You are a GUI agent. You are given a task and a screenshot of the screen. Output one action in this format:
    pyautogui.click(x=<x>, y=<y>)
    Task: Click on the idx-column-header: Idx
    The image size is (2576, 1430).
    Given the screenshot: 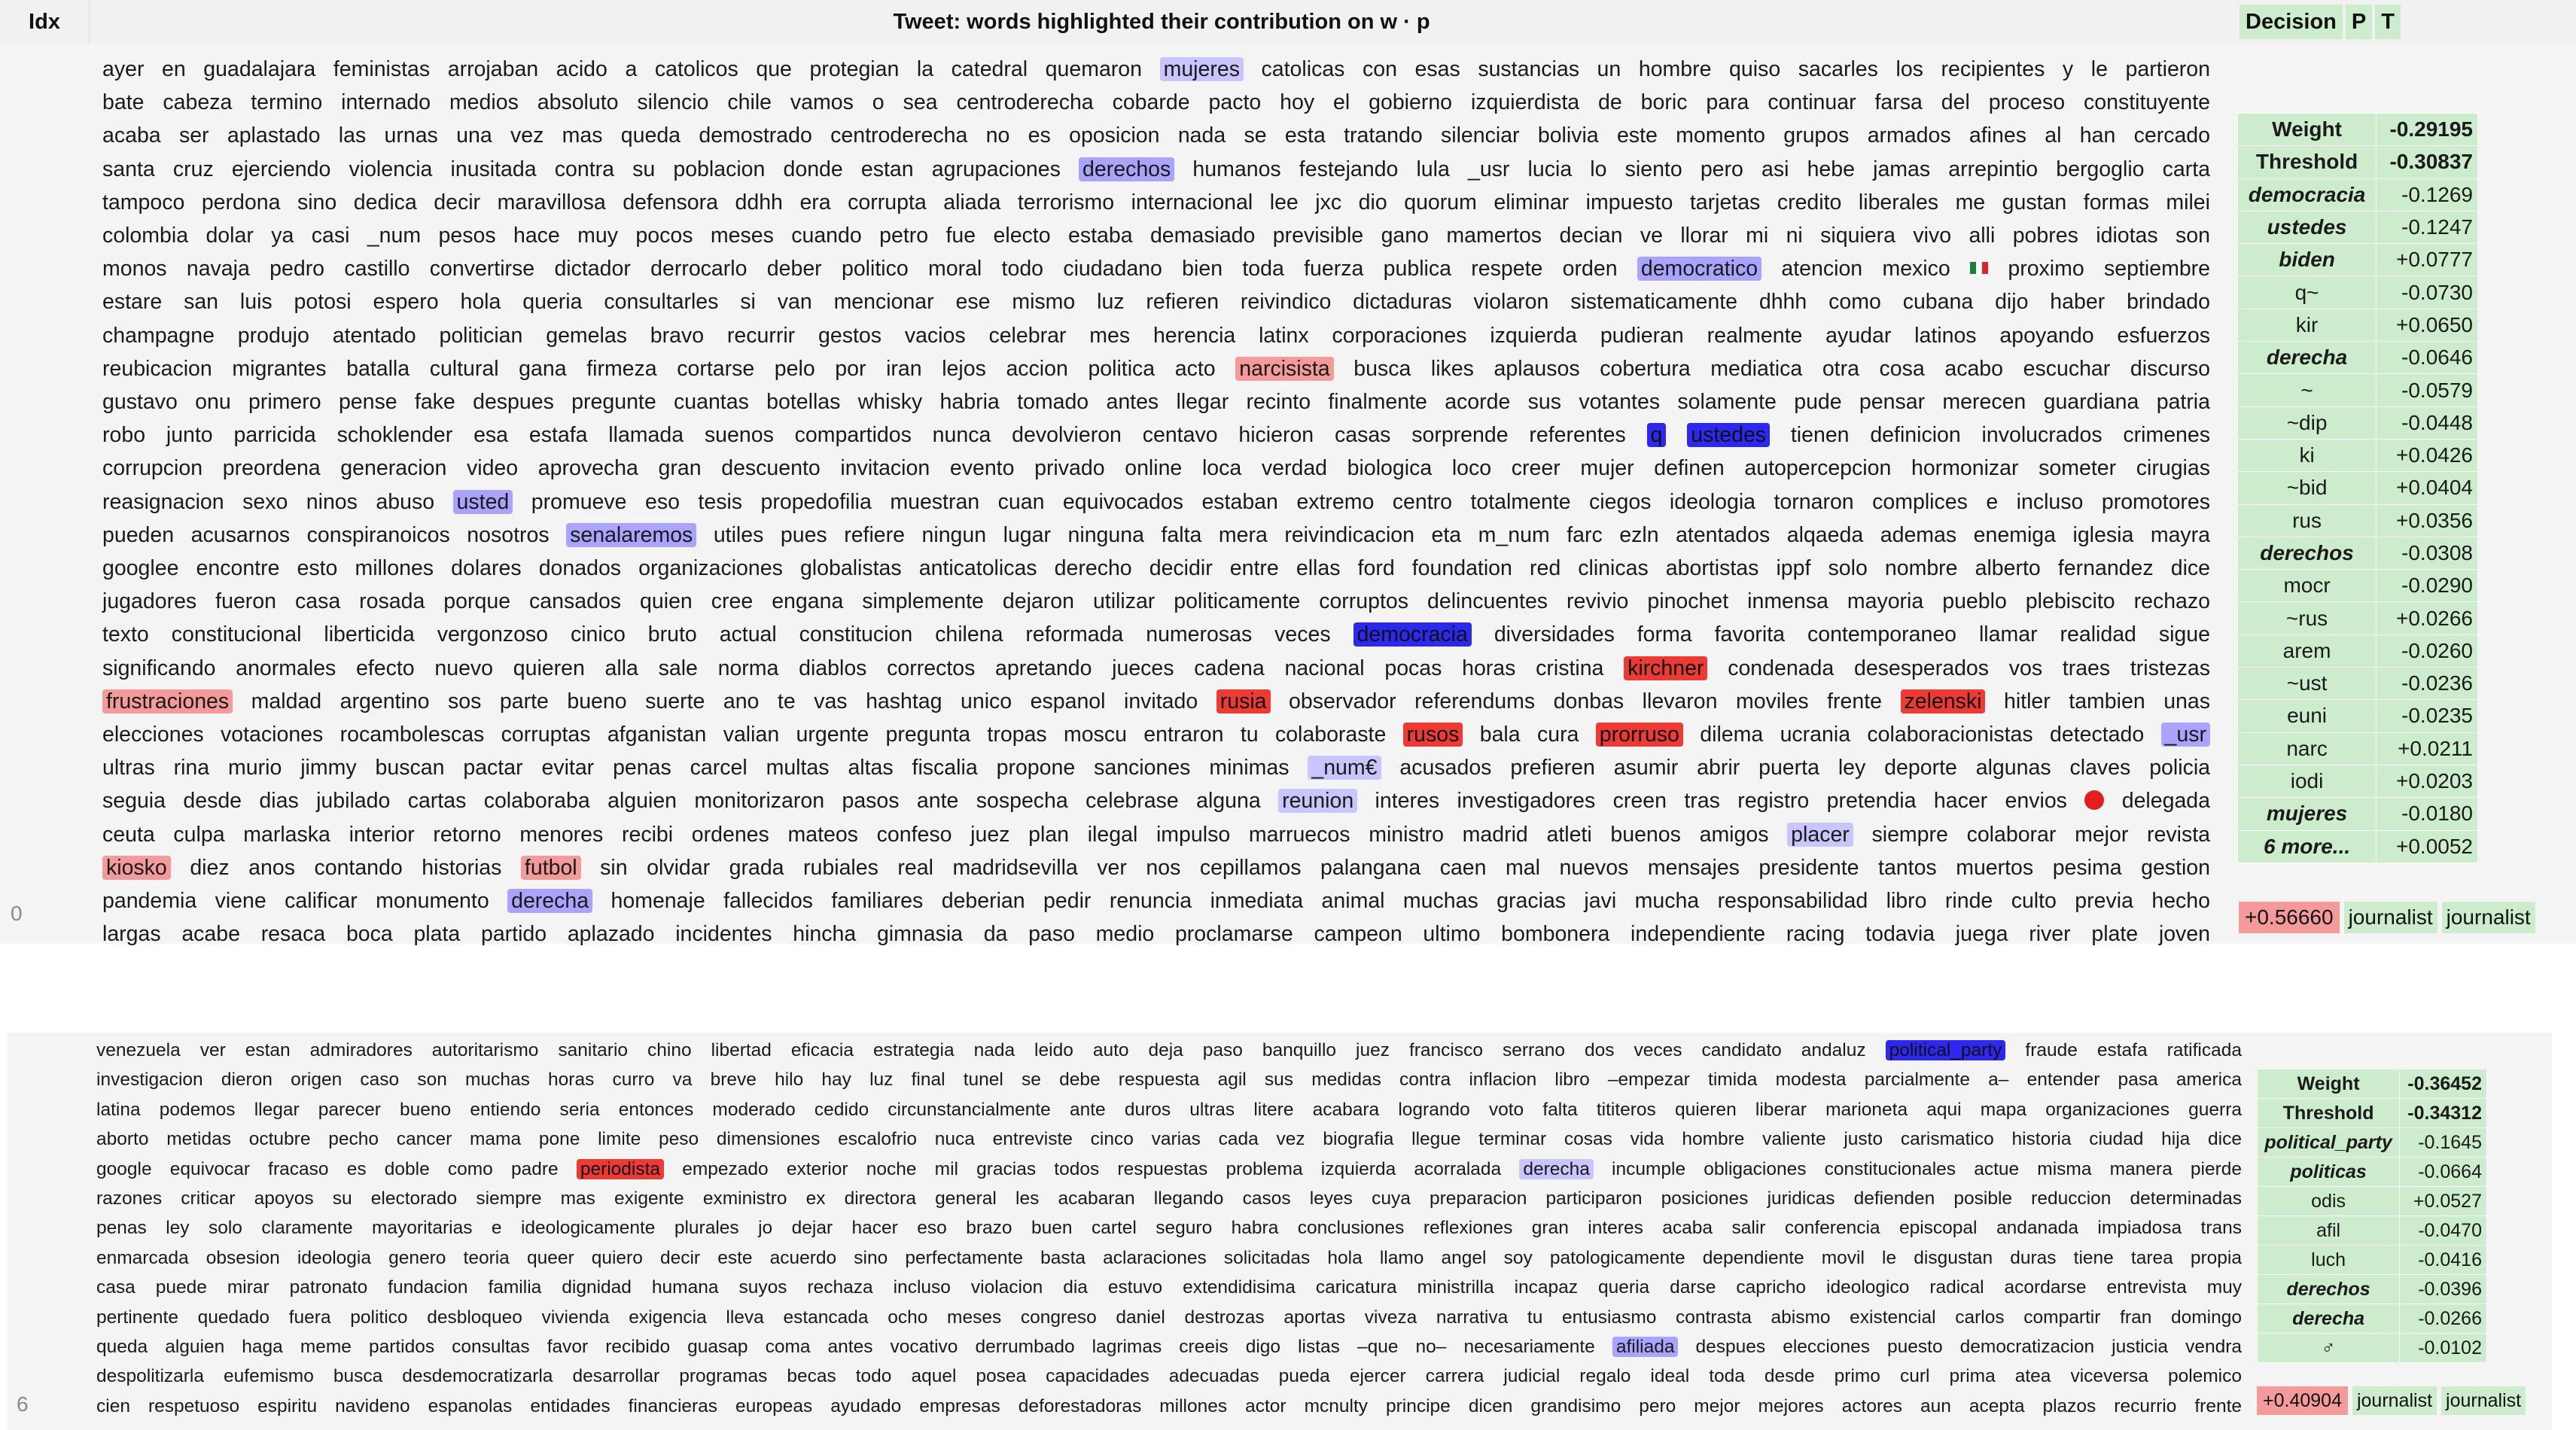 What is the action you would take?
    pyautogui.click(x=45, y=22)
    